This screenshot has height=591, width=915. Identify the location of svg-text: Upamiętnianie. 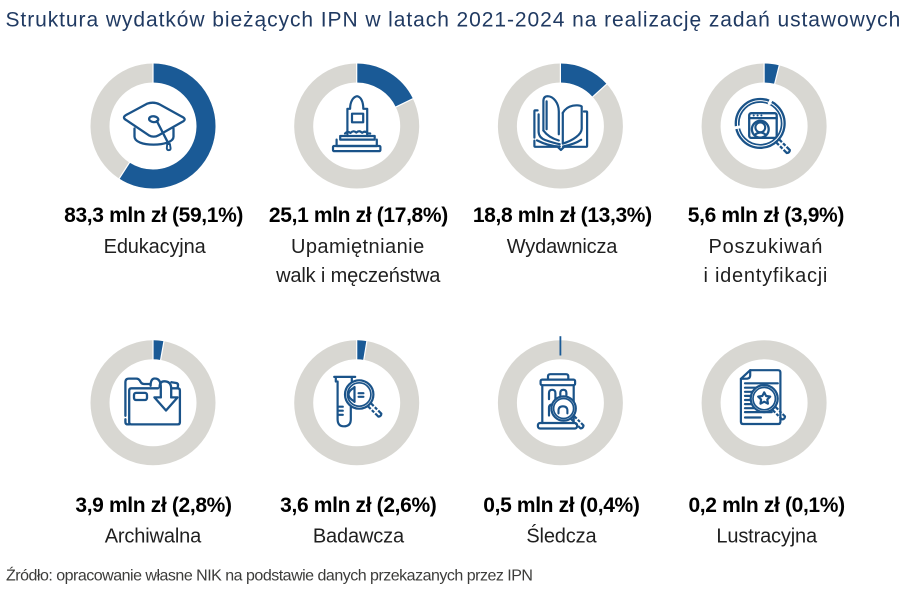
(358, 247).